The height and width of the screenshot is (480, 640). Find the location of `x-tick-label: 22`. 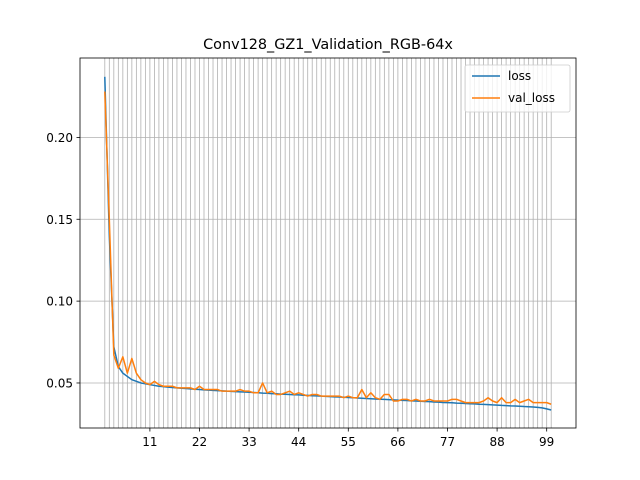

x-tick-label: 22 is located at coordinates (199, 442).